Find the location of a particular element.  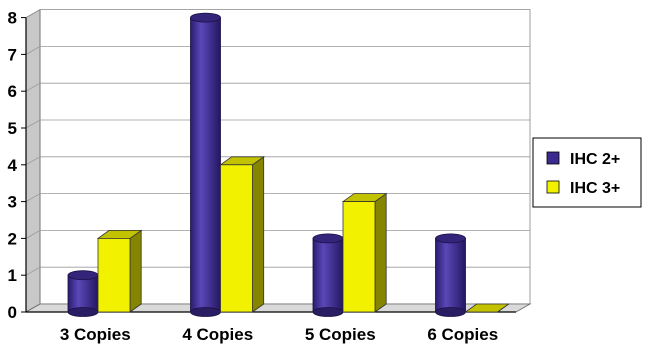

x-category-label: 6 Copies is located at coordinates (462, 334).